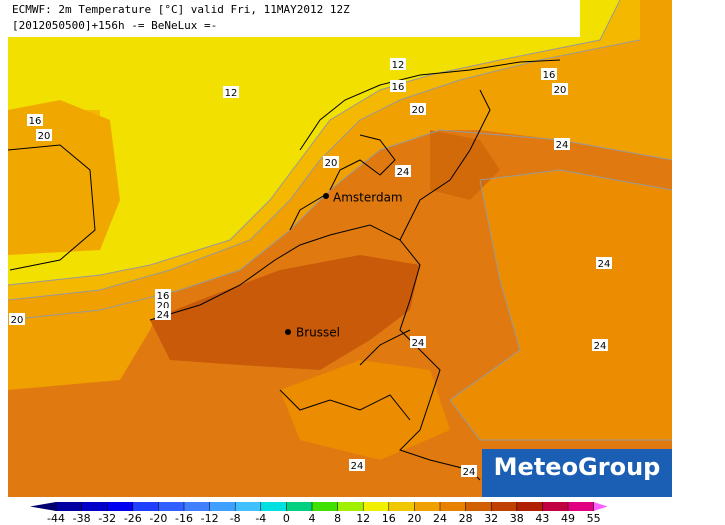 This screenshot has width=725, height=525. What do you see at coordinates (158, 518) in the screenshot?
I see `colorbar-tick-label: -20` at bounding box center [158, 518].